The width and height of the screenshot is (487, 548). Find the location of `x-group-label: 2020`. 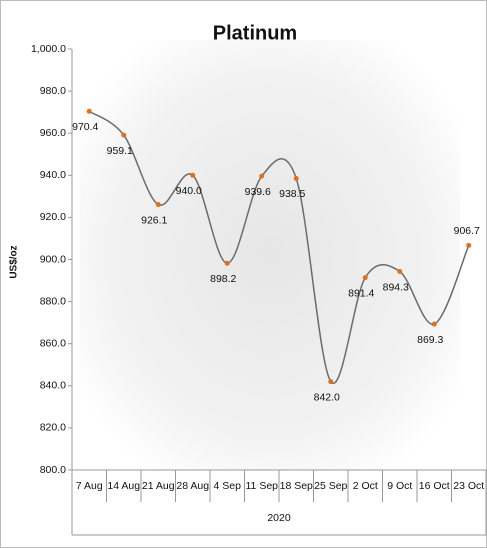

x-group-label: 2020 is located at coordinates (279, 518).